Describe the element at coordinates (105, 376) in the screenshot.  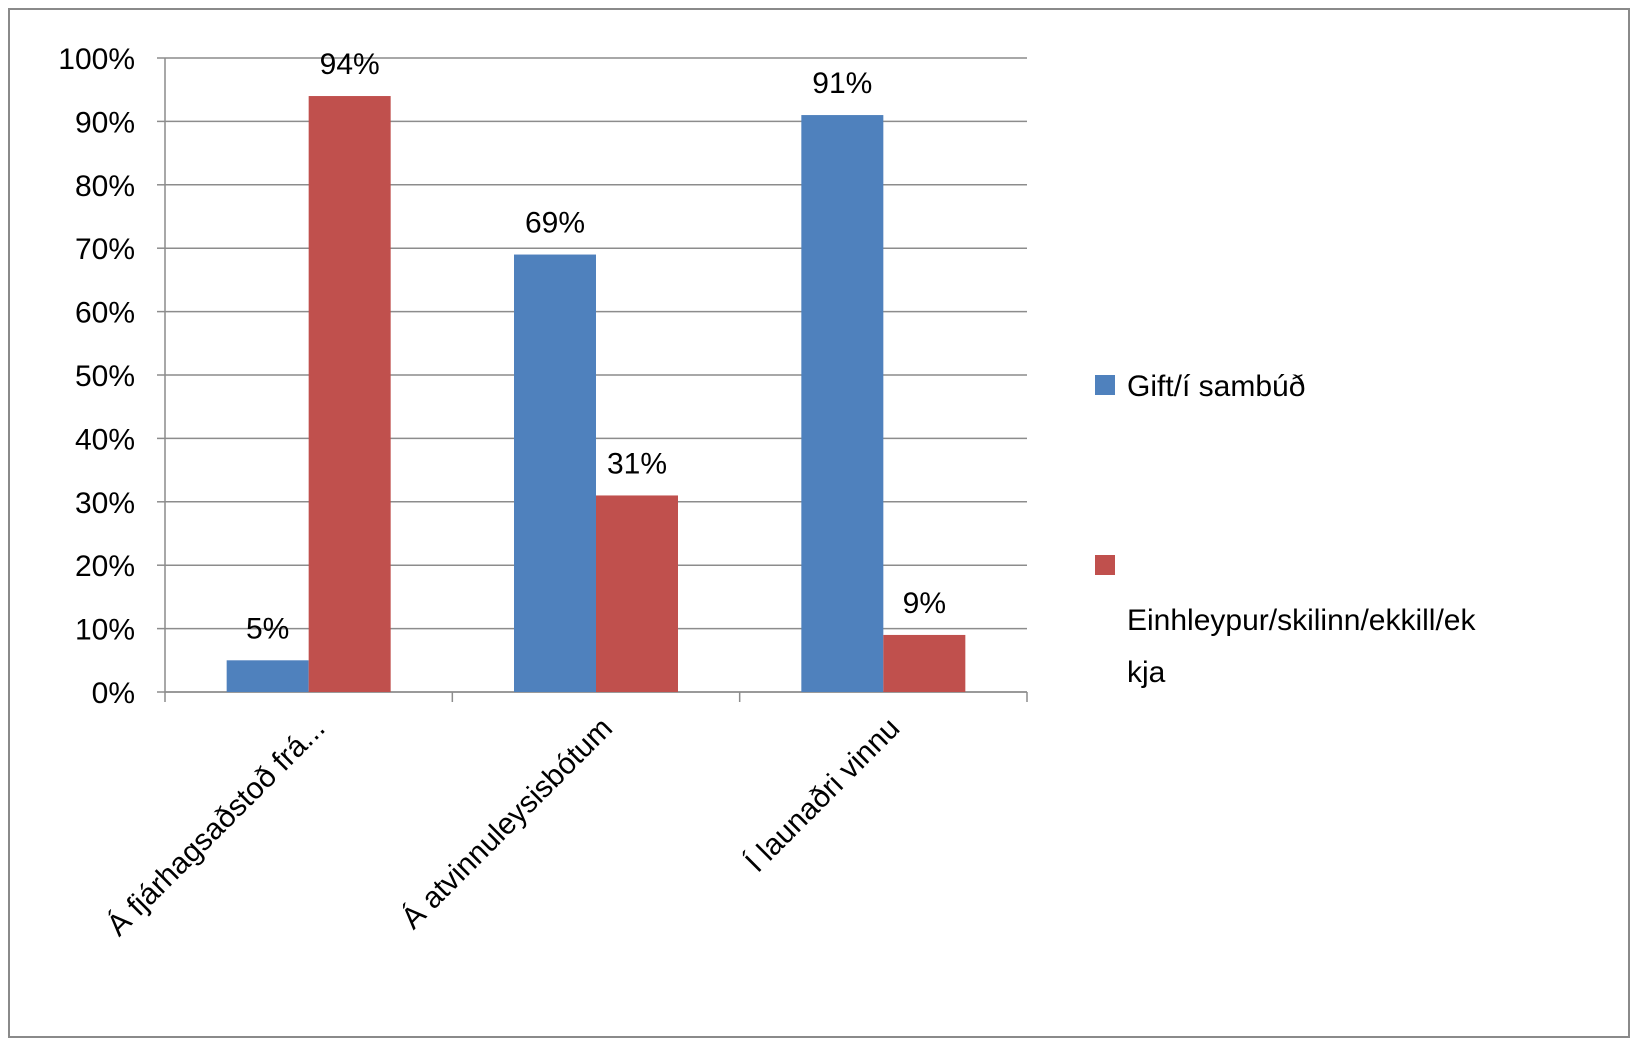
I see `y-tick-label: 50%` at that location.